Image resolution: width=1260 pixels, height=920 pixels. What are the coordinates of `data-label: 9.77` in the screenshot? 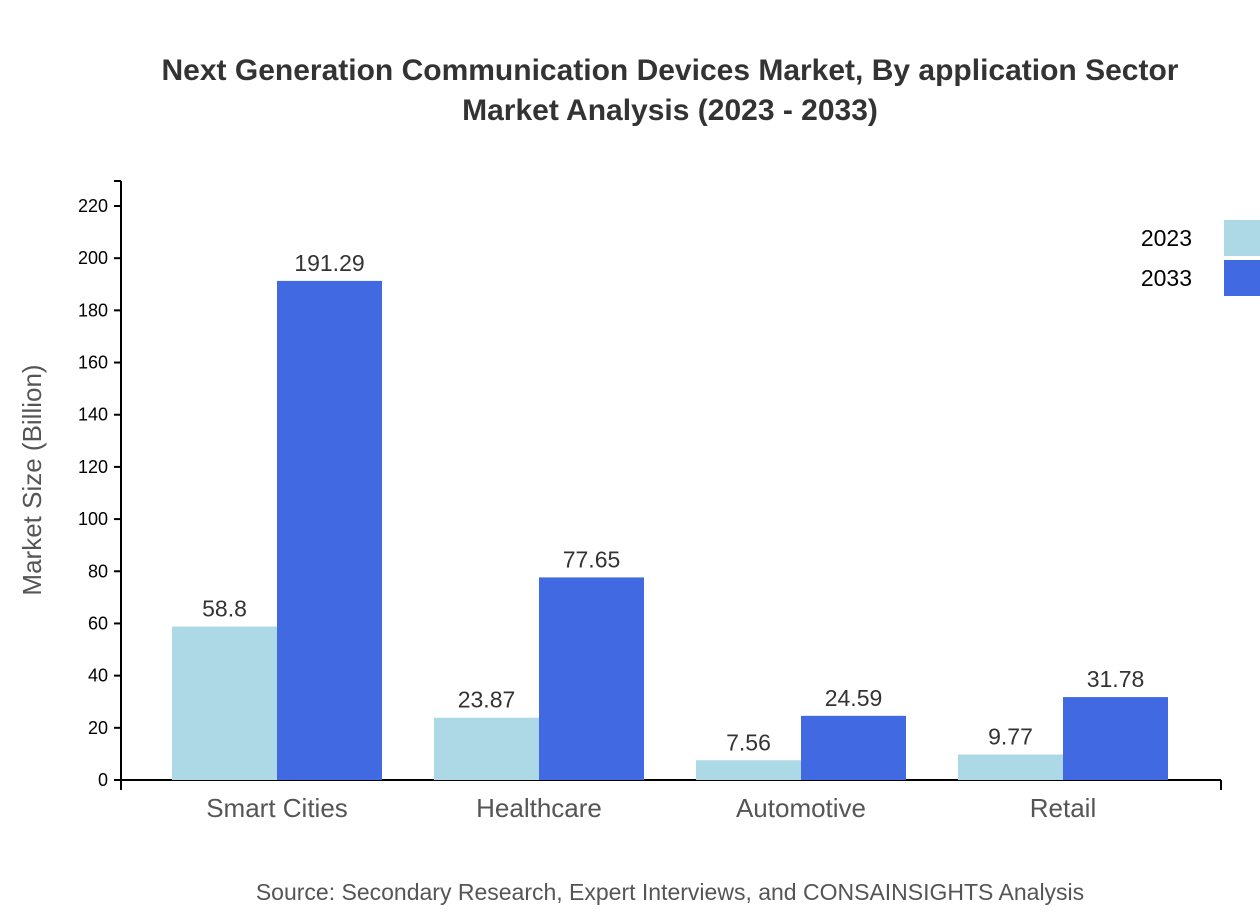 It's located at (1010, 737).